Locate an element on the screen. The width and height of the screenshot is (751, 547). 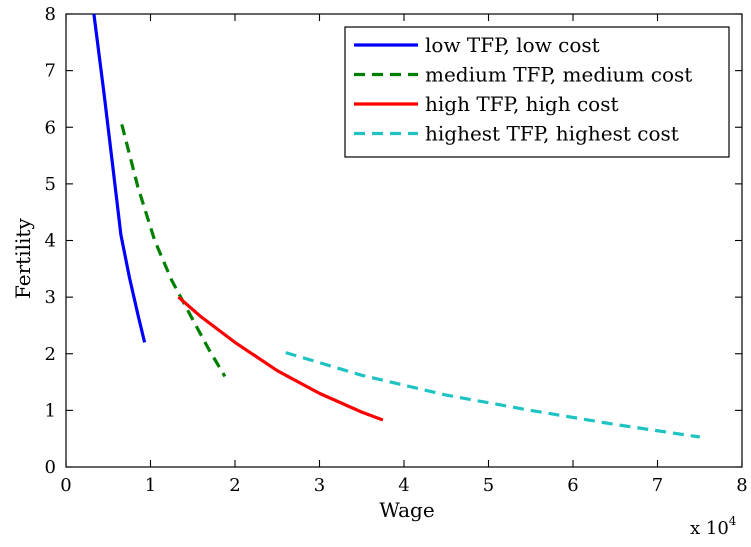
x-scale-factor-exponent: 4 is located at coordinates (733, 521).